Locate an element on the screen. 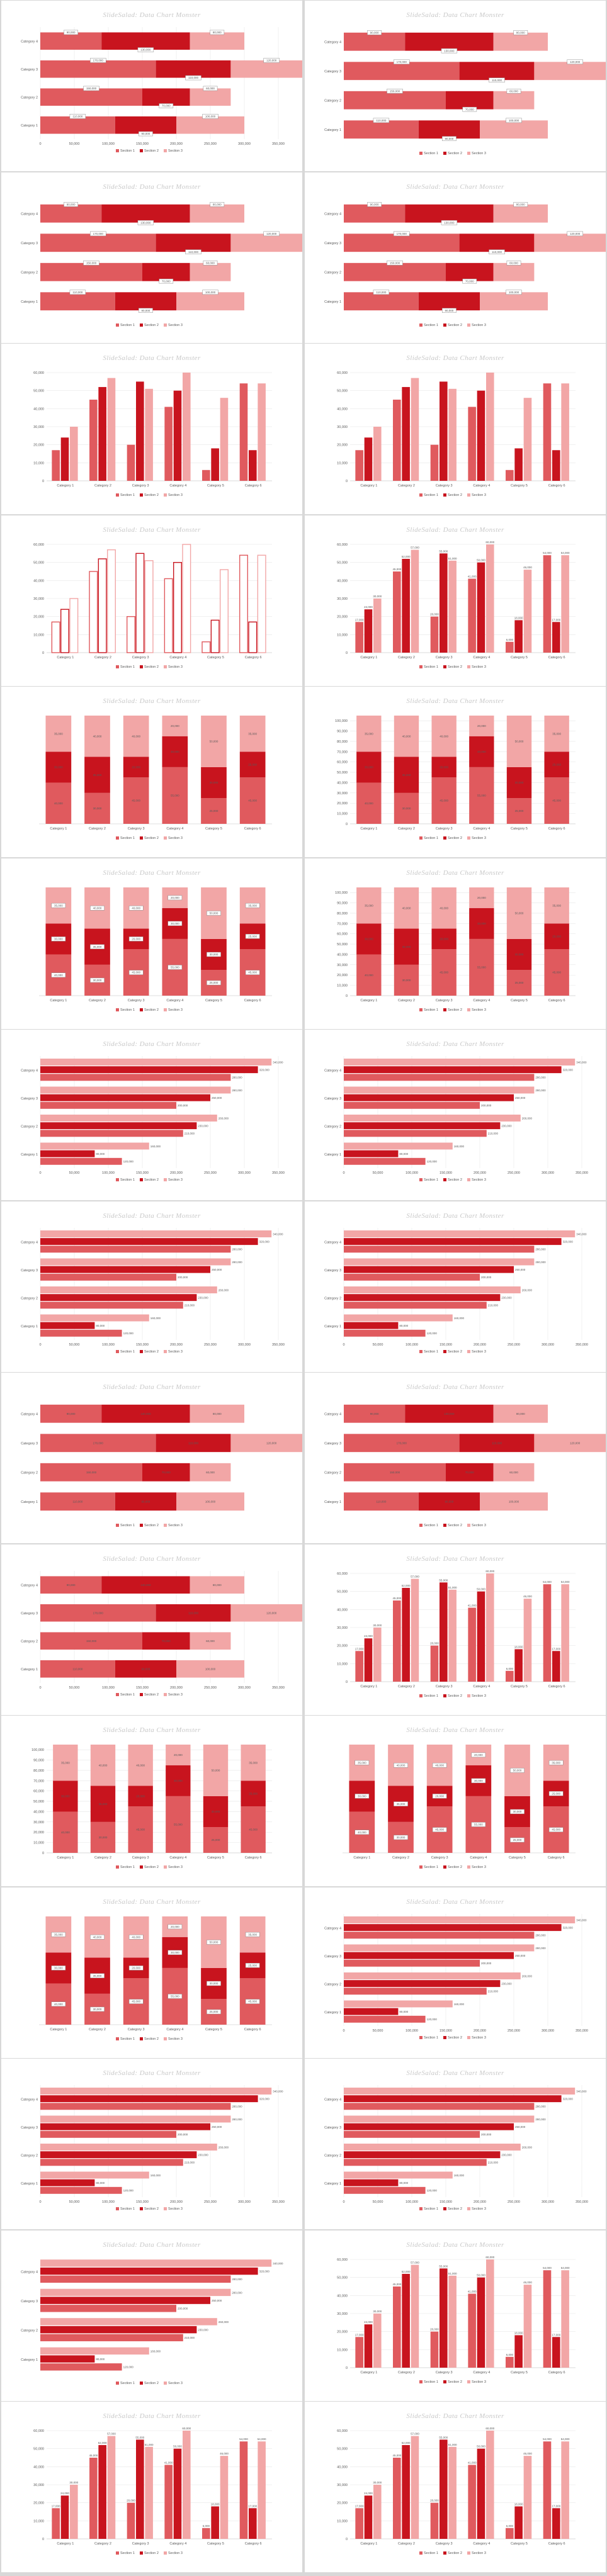 The height and width of the screenshot is (2576, 607). data-label: 20,000 is located at coordinates (434, 2329).